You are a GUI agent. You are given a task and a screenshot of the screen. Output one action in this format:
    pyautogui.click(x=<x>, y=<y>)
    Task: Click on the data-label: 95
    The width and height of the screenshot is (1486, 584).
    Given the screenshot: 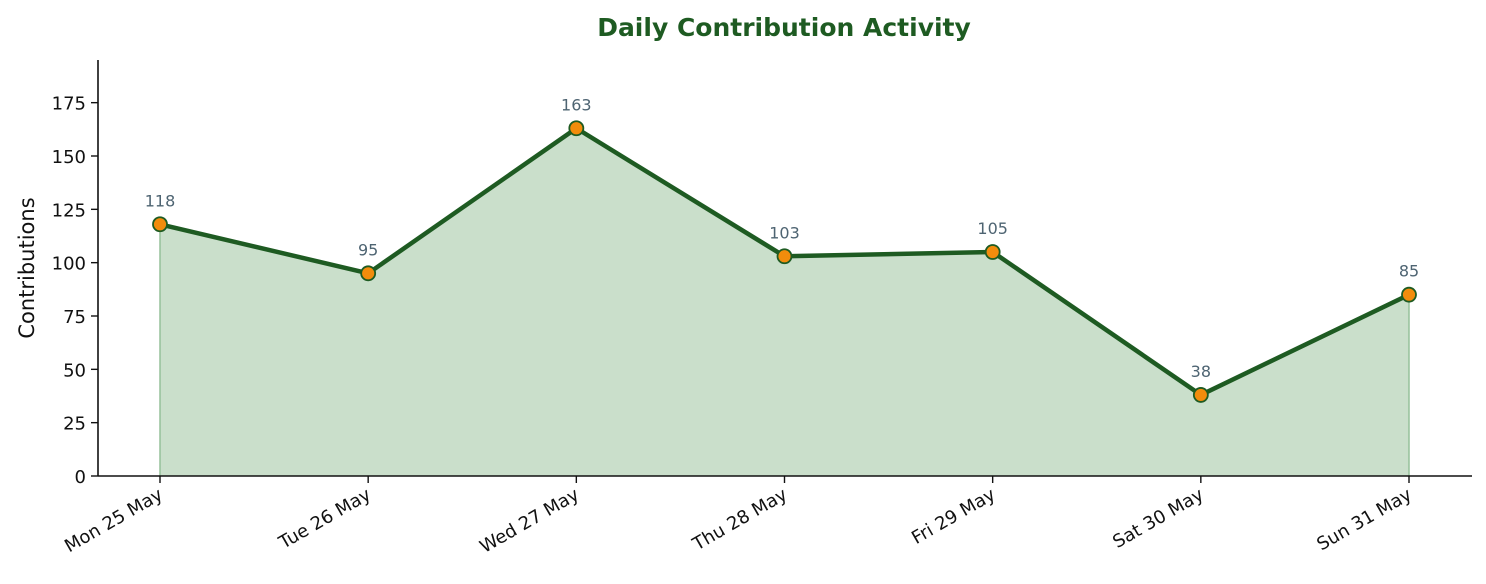 What is the action you would take?
    pyautogui.click(x=368, y=249)
    